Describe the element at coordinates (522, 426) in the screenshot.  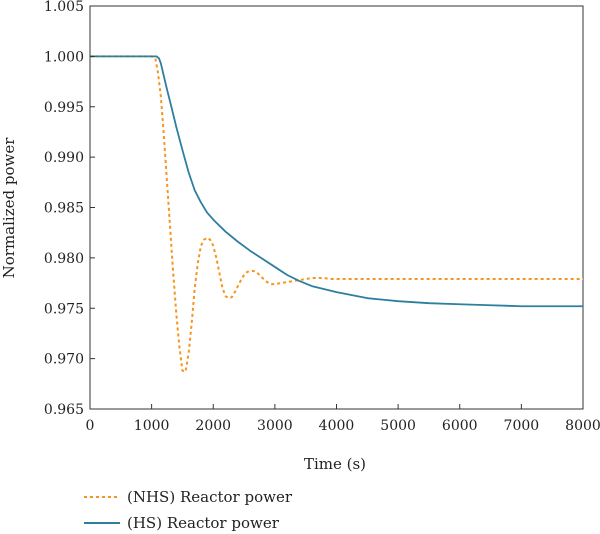
I see `x-tick-label: 7000` at that location.